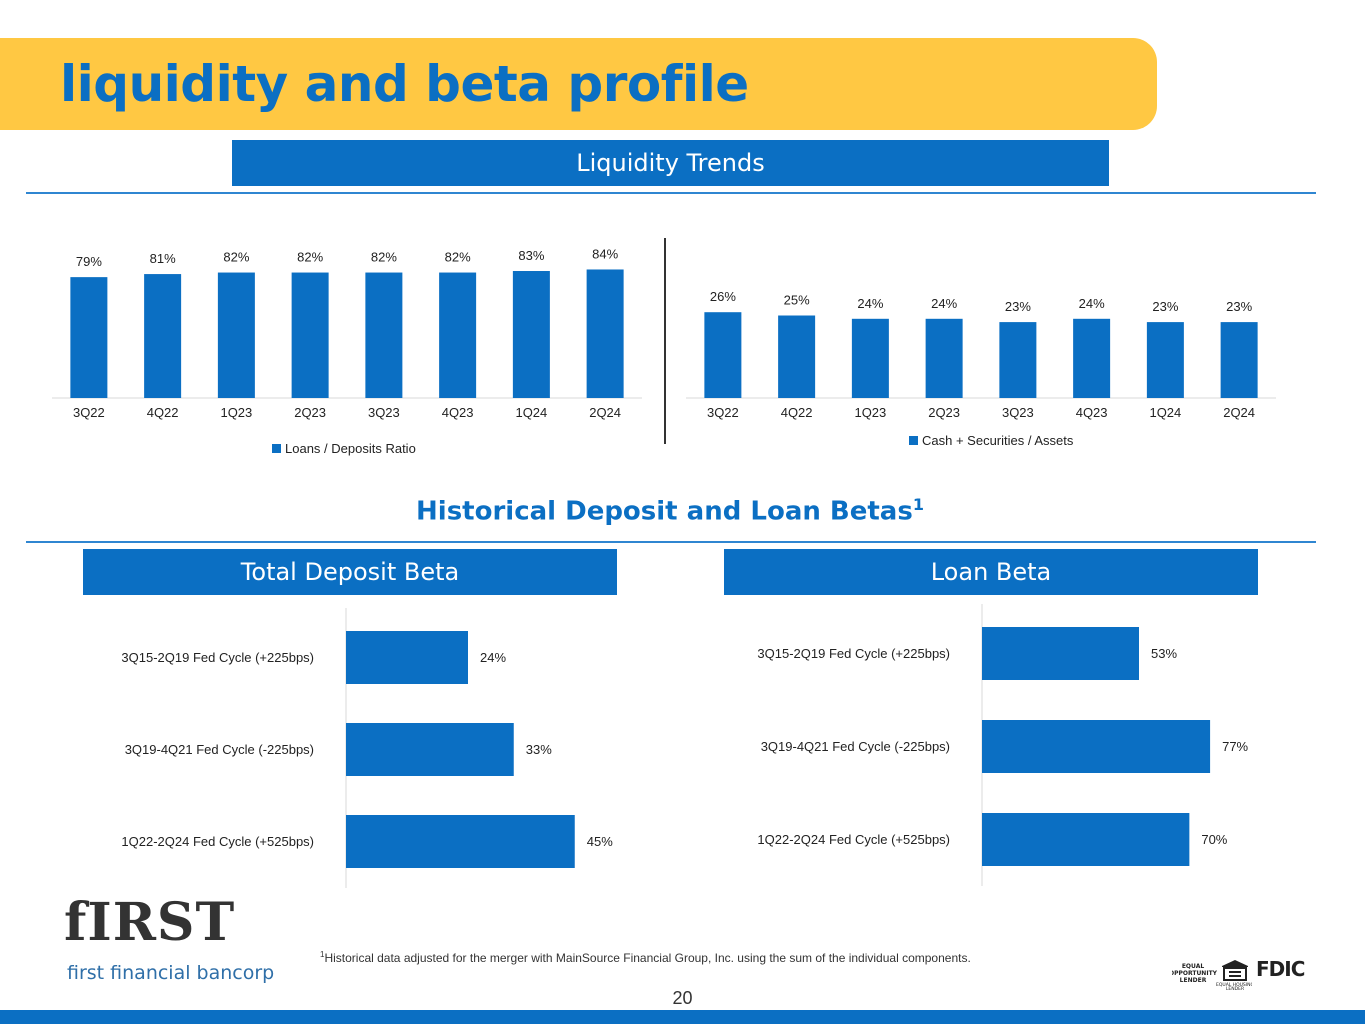  I want to click on legend-loans-deposits: Loans / Deposits Ratio, so click(344, 448).